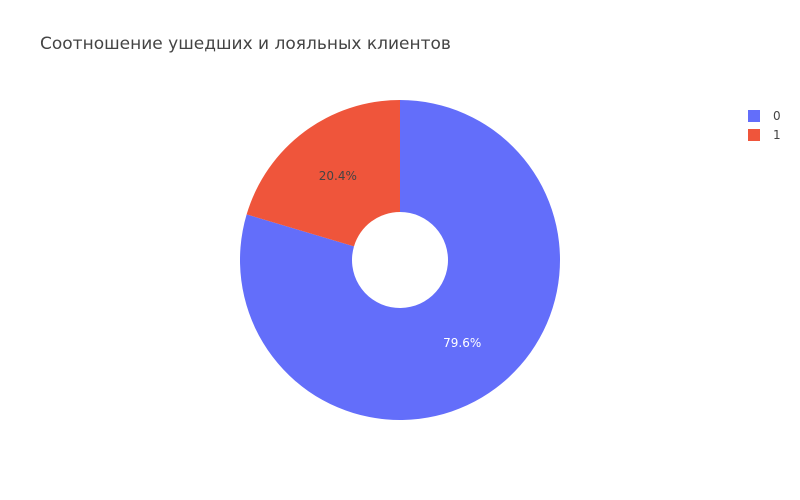 The image size is (800, 500). I want to click on slice-label-1: 20.4%, so click(338, 176).